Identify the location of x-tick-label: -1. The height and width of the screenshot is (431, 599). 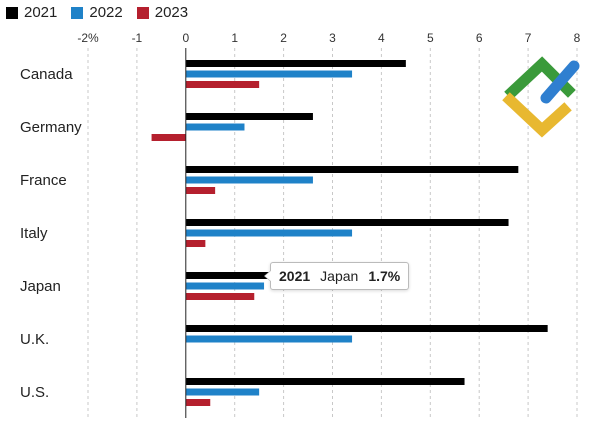
(137, 38).